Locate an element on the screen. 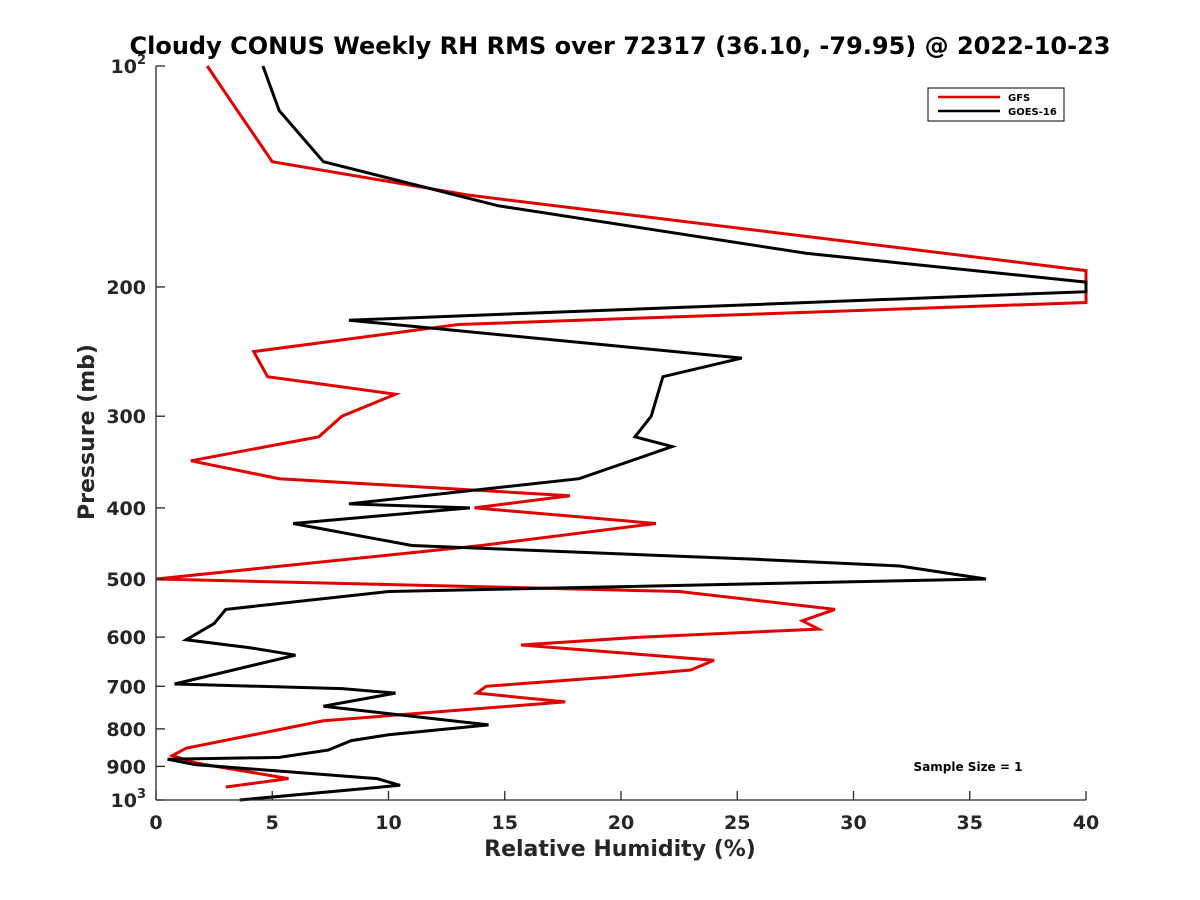 This screenshot has height=900, width=1200. x-tick-label: 0 is located at coordinates (155, 823).